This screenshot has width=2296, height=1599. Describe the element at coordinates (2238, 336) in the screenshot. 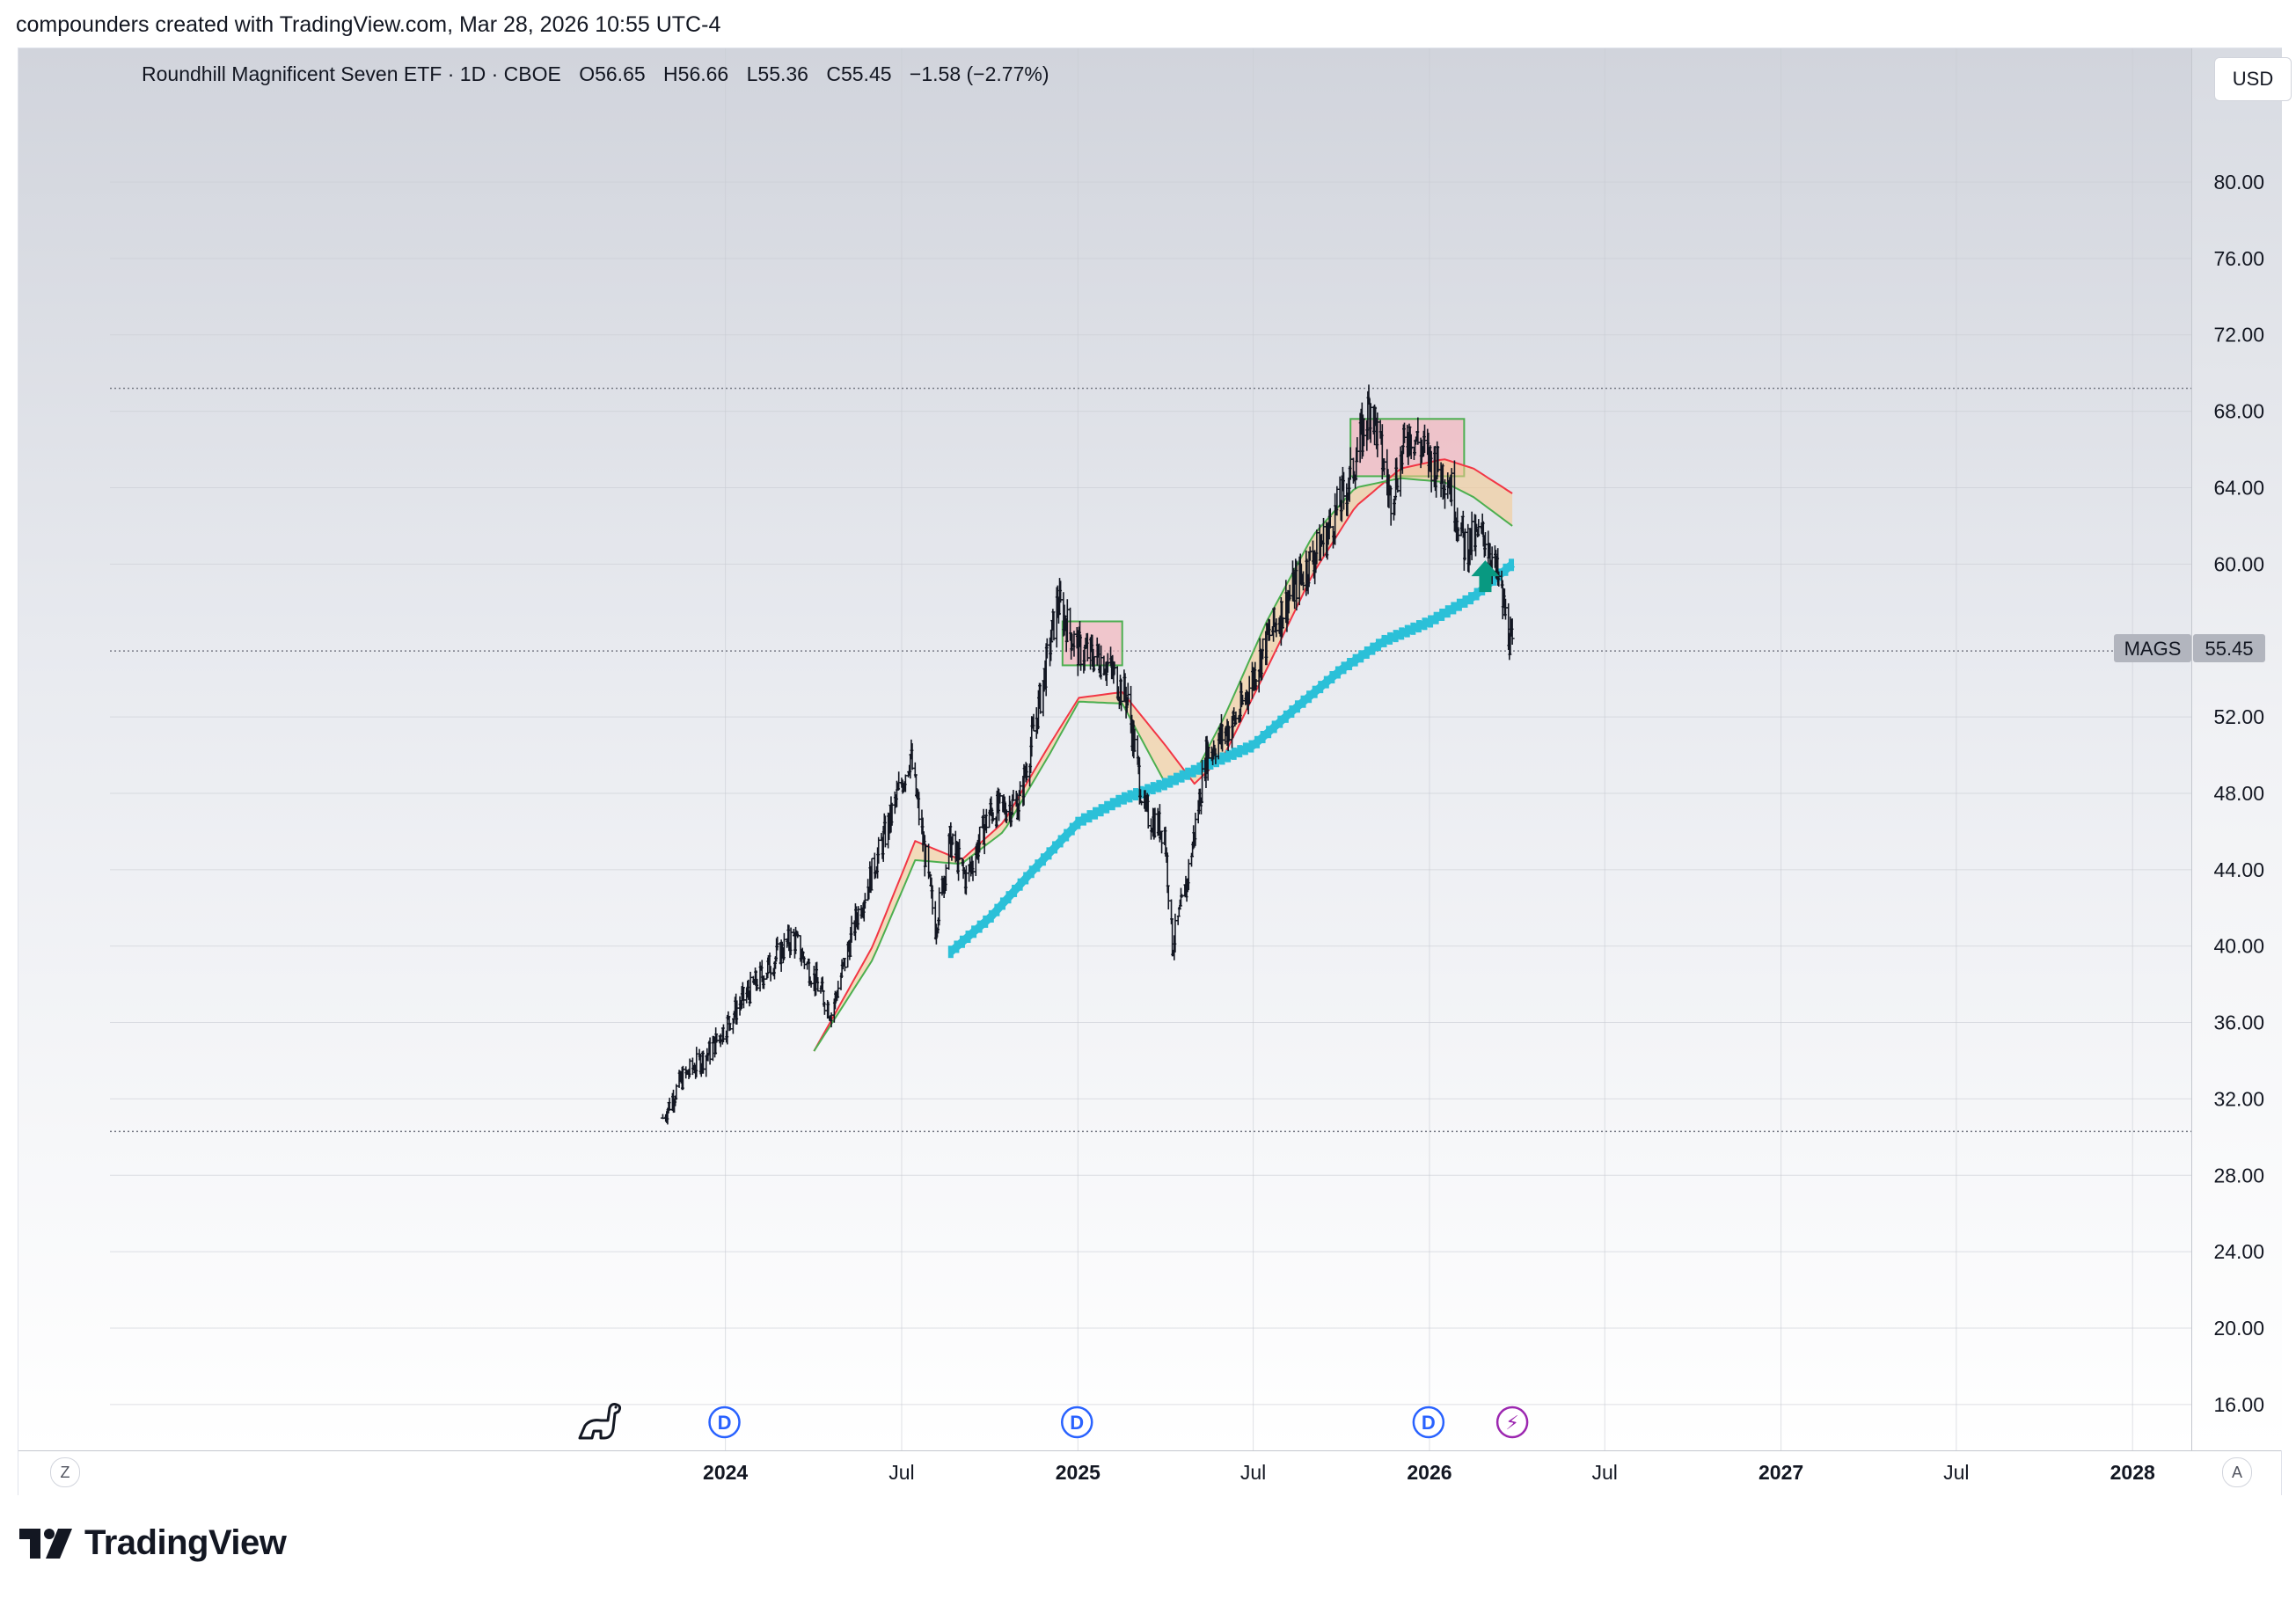

I see `price-tick-label: 72.00` at that location.